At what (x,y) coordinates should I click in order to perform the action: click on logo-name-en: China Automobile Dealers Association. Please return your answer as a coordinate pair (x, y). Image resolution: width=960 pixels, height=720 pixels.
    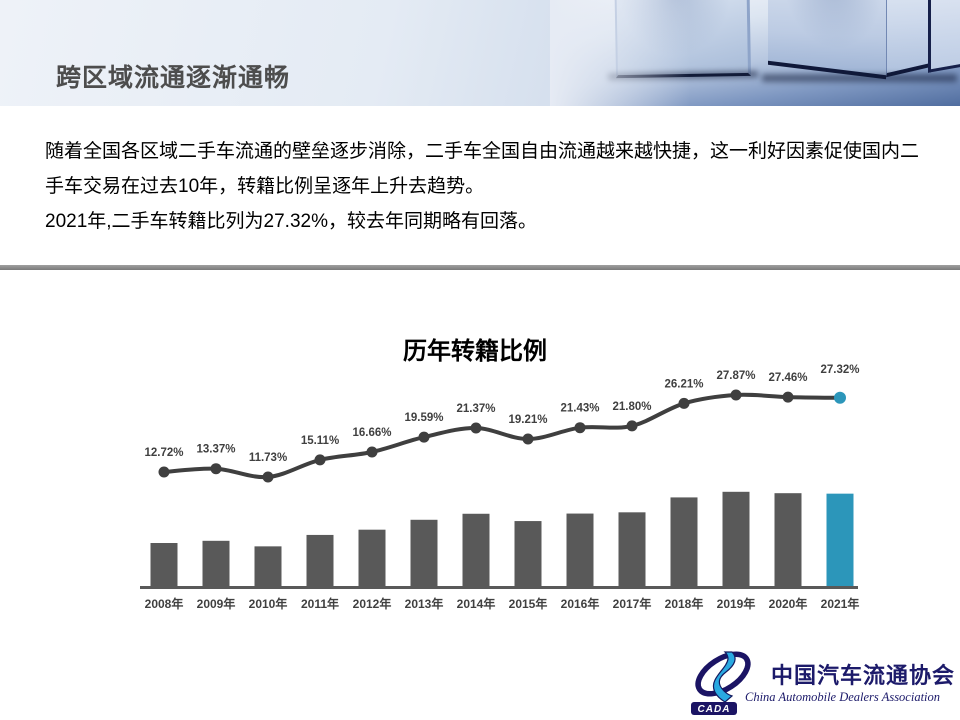
    Looking at the image, I should click on (843, 697).